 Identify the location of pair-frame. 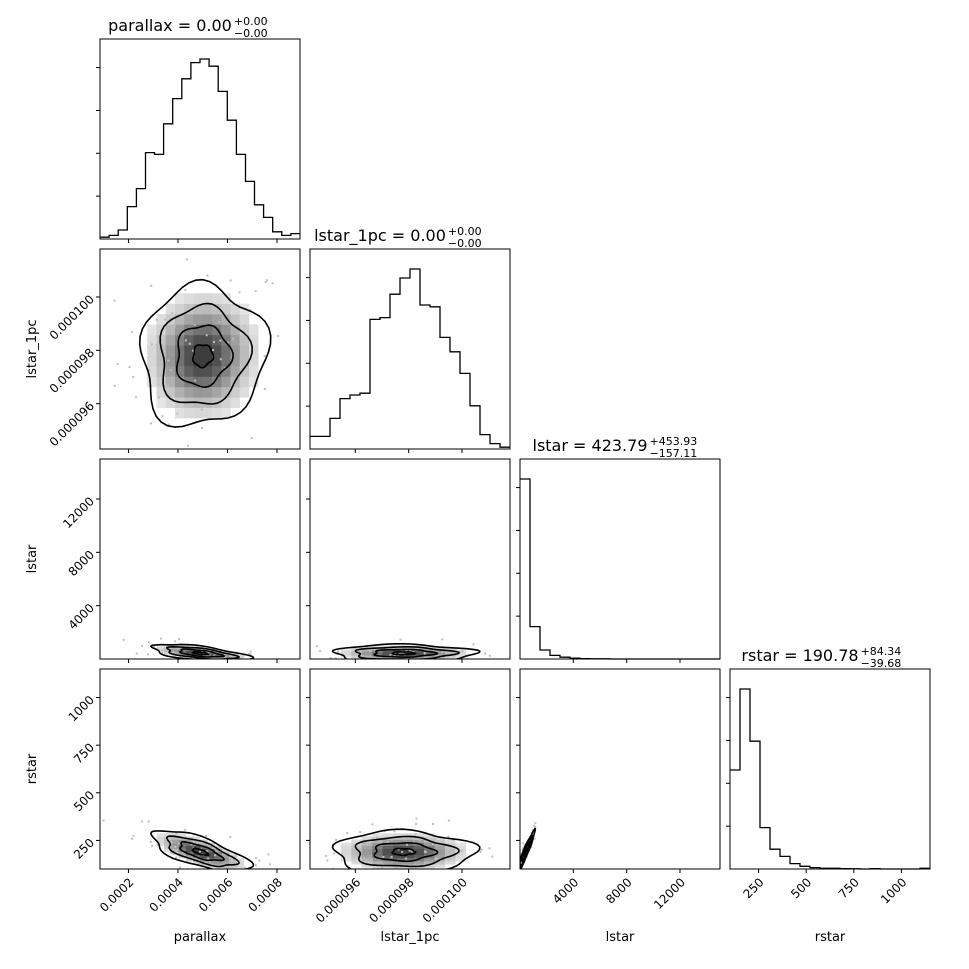
(410, 769).